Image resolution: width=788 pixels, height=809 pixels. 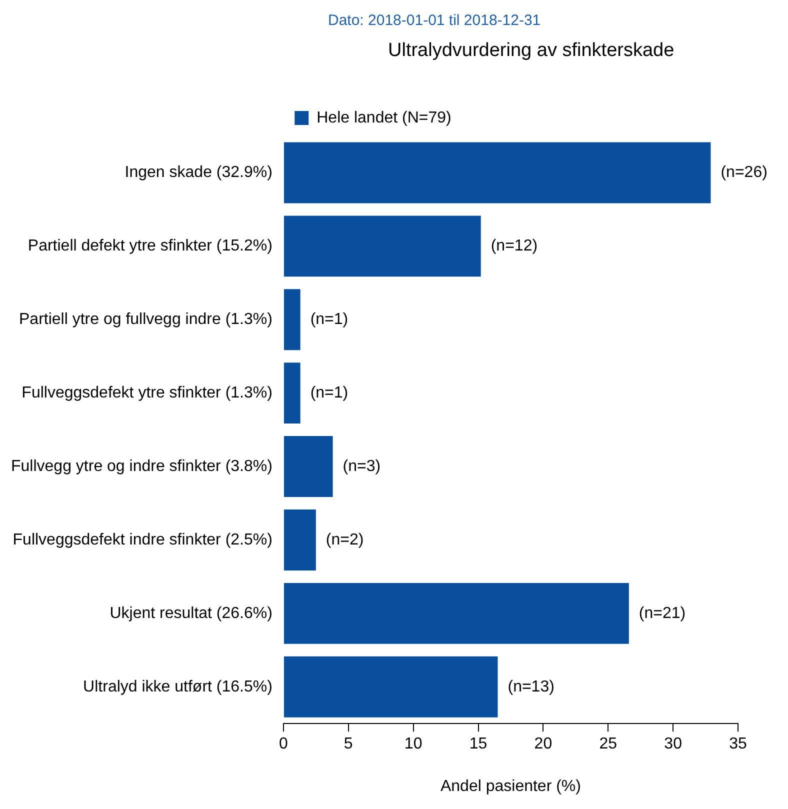 I want to click on x-tick-label: 35, so click(x=738, y=744).